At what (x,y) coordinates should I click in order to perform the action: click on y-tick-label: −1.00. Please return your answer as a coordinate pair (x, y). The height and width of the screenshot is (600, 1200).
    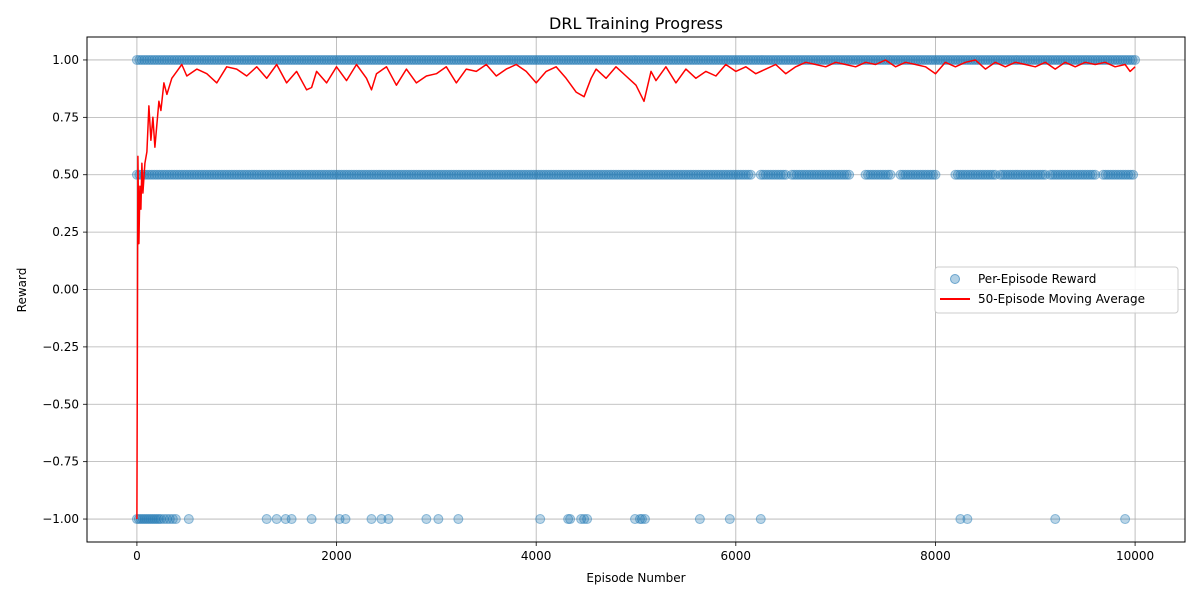
    Looking at the image, I should click on (60, 519).